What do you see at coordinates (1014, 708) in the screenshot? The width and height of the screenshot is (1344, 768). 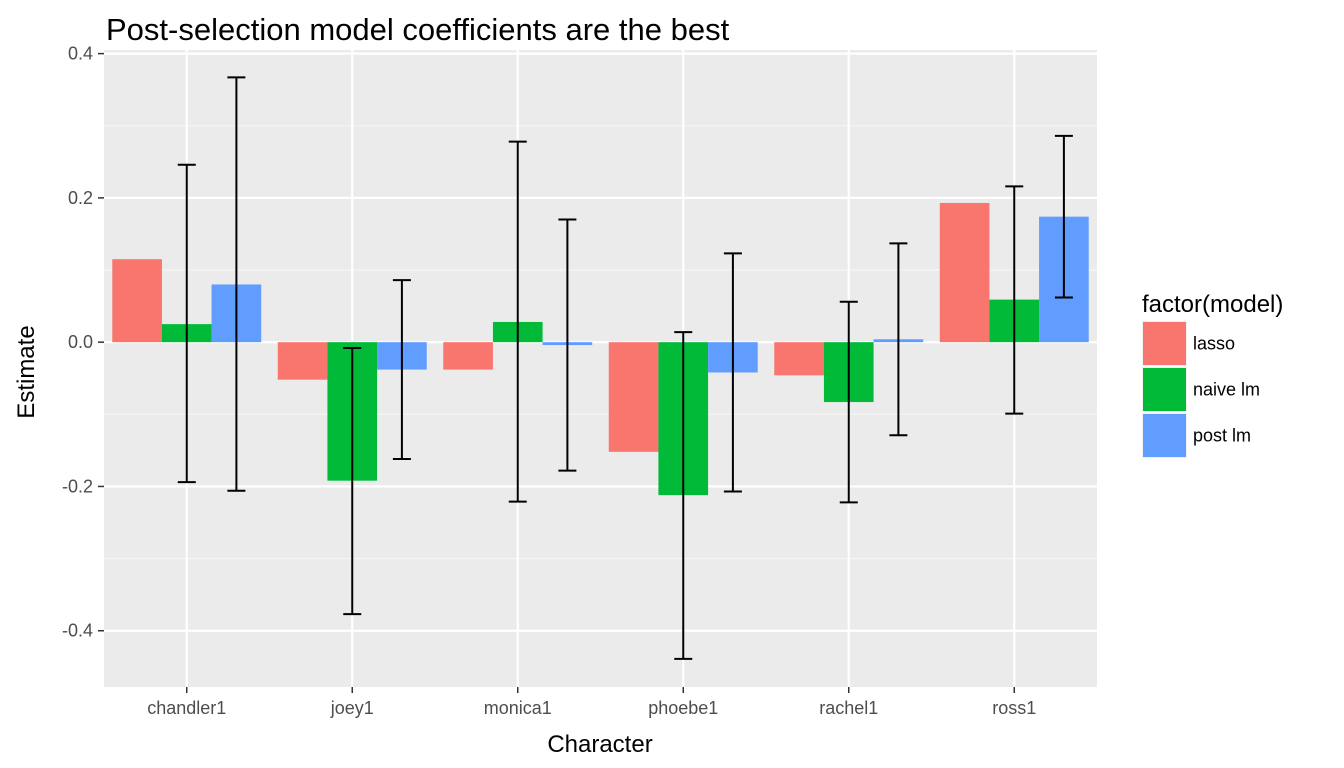 I see `x-tick-label: ross1` at bounding box center [1014, 708].